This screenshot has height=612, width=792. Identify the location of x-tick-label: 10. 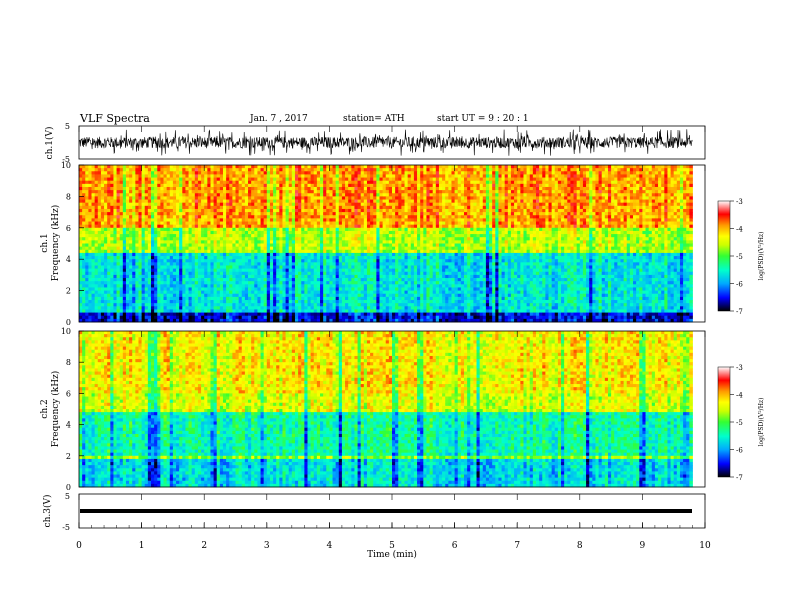
(705, 546).